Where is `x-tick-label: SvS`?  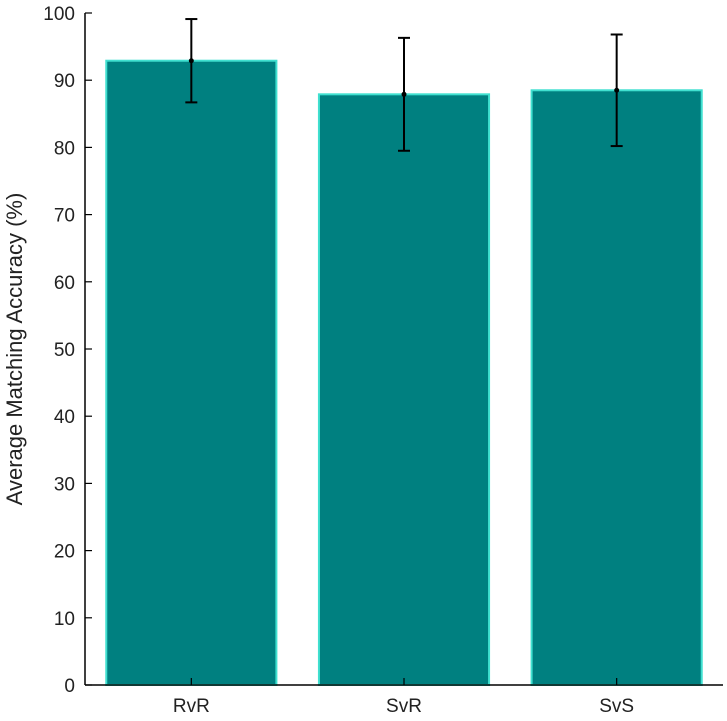
x-tick-label: SvS is located at coordinates (616, 706).